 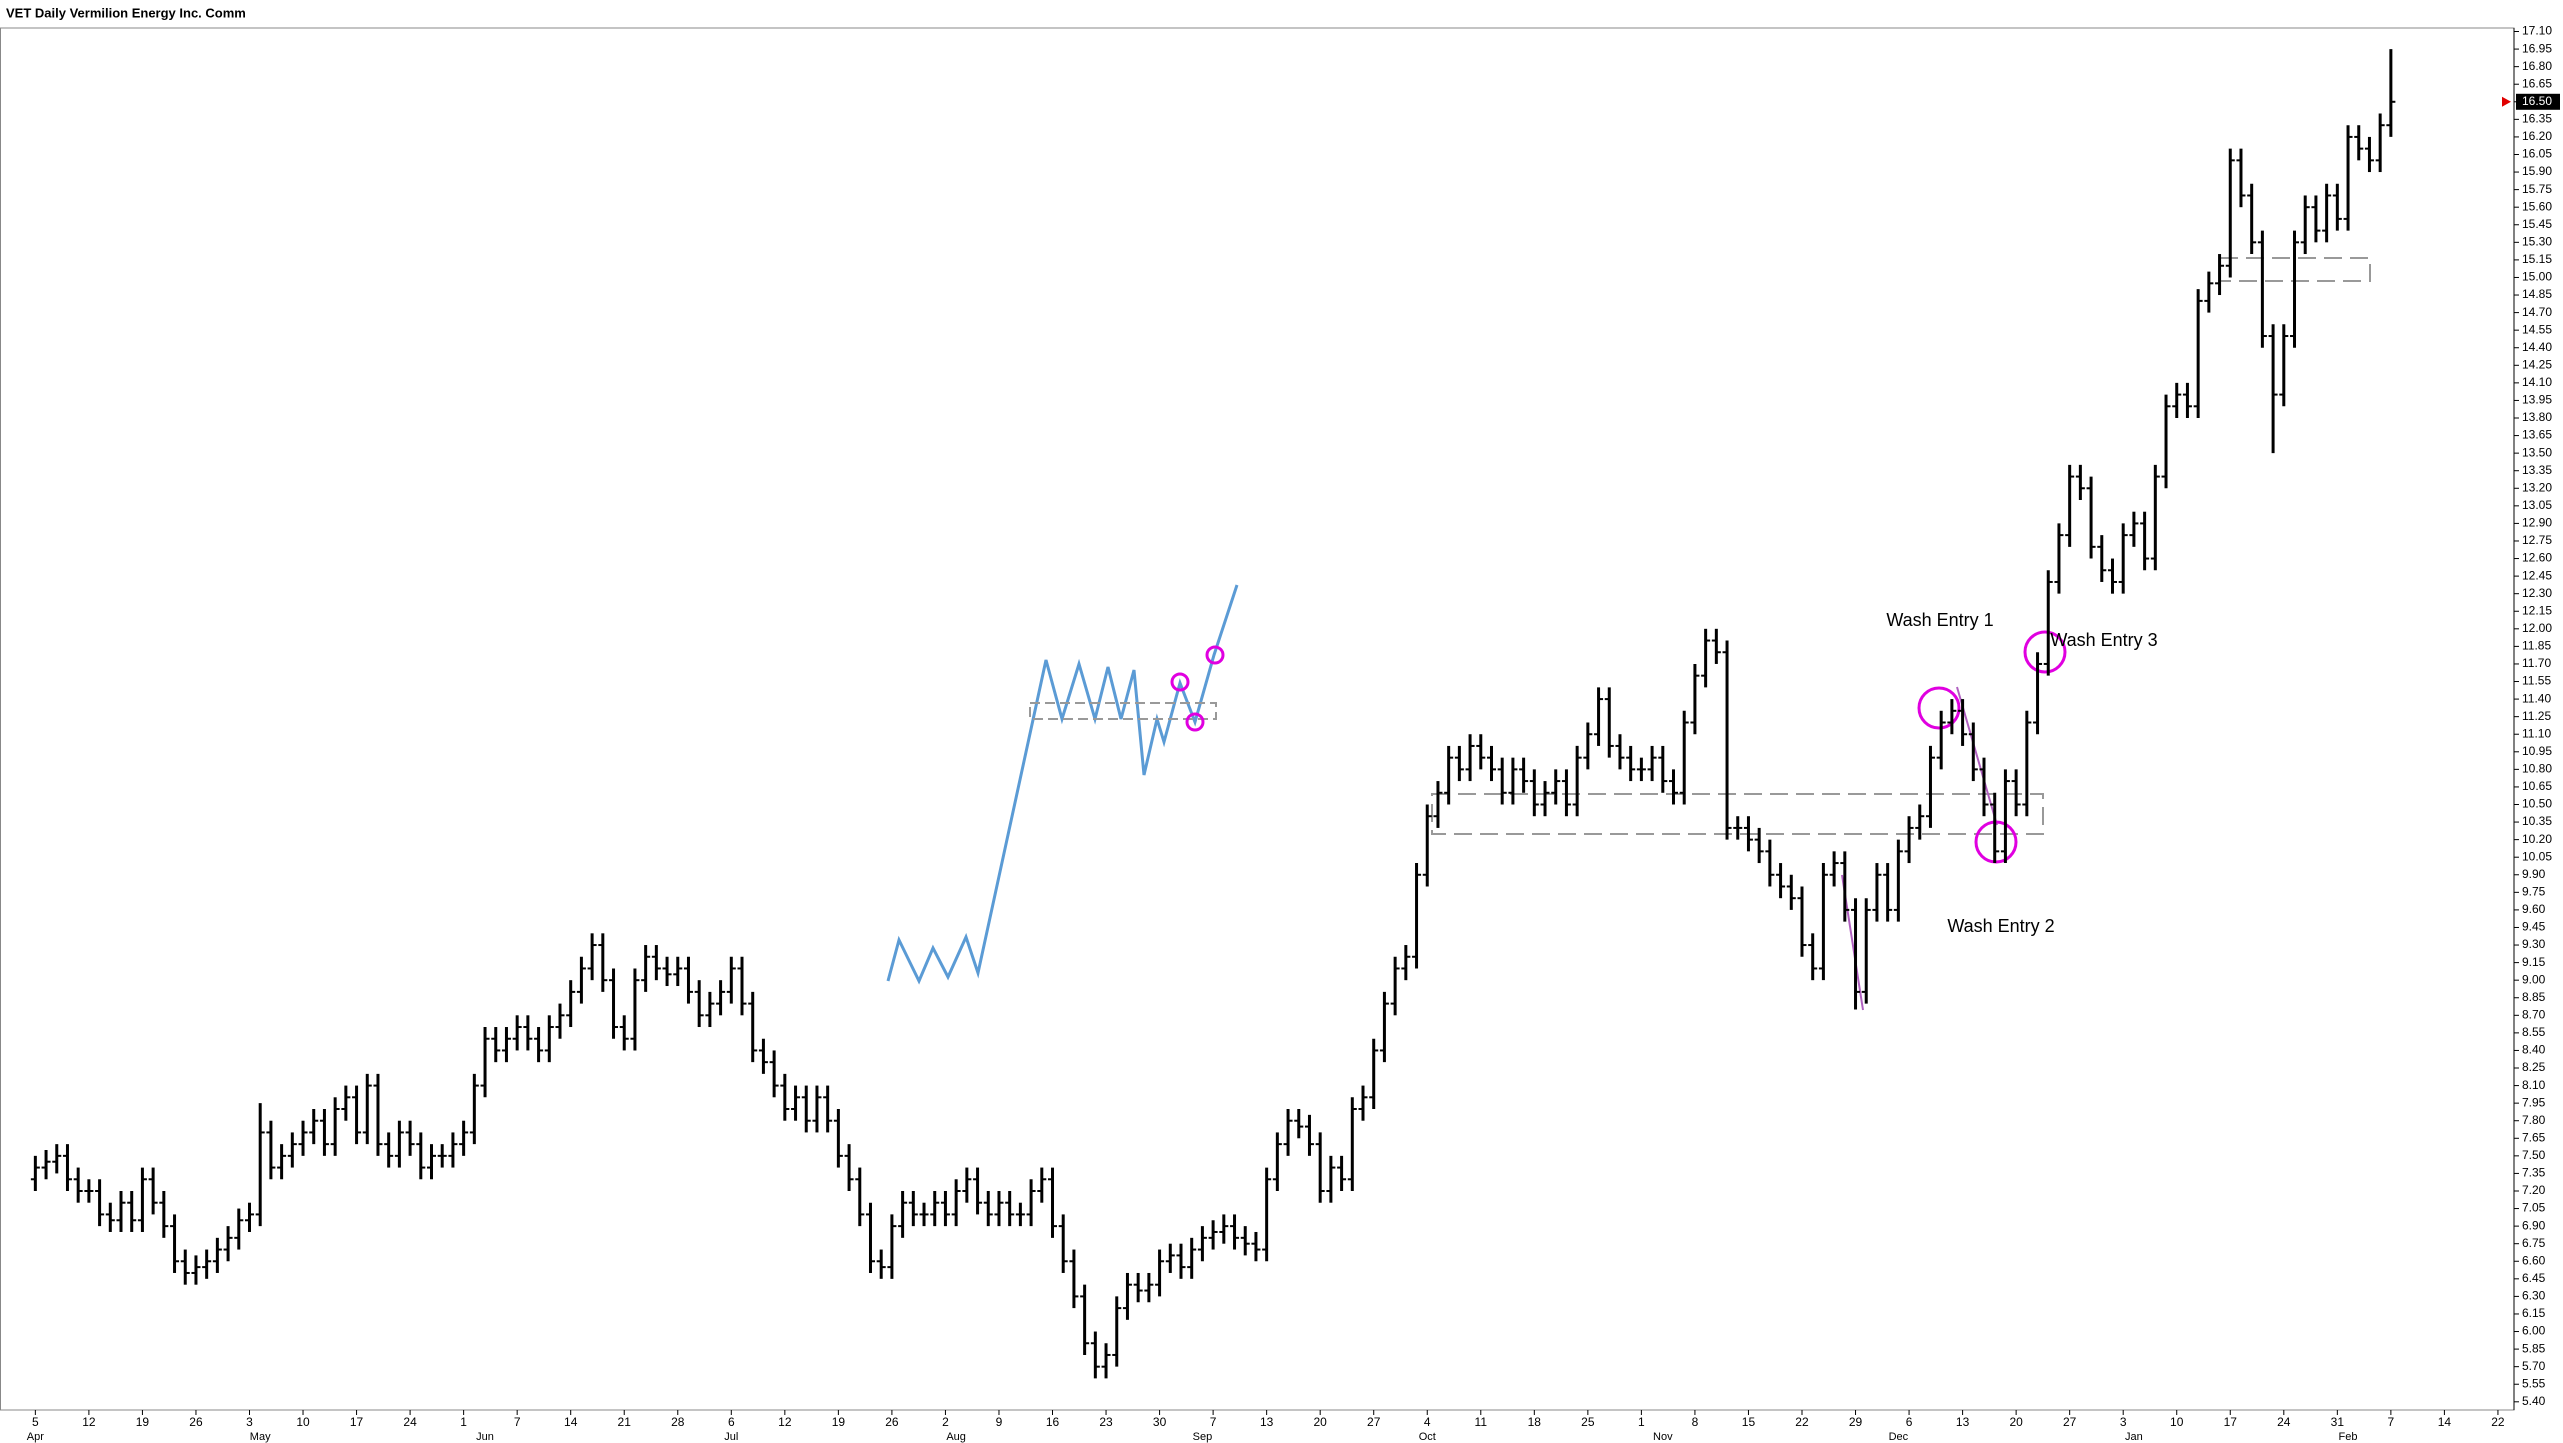 What do you see at coordinates (2537, 523) in the screenshot?
I see `y-tick-label: 12.90` at bounding box center [2537, 523].